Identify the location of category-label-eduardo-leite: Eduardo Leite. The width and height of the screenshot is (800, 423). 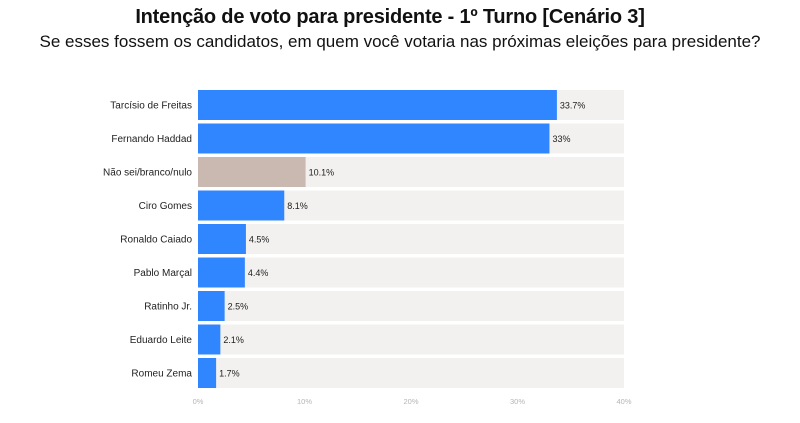
(161, 340).